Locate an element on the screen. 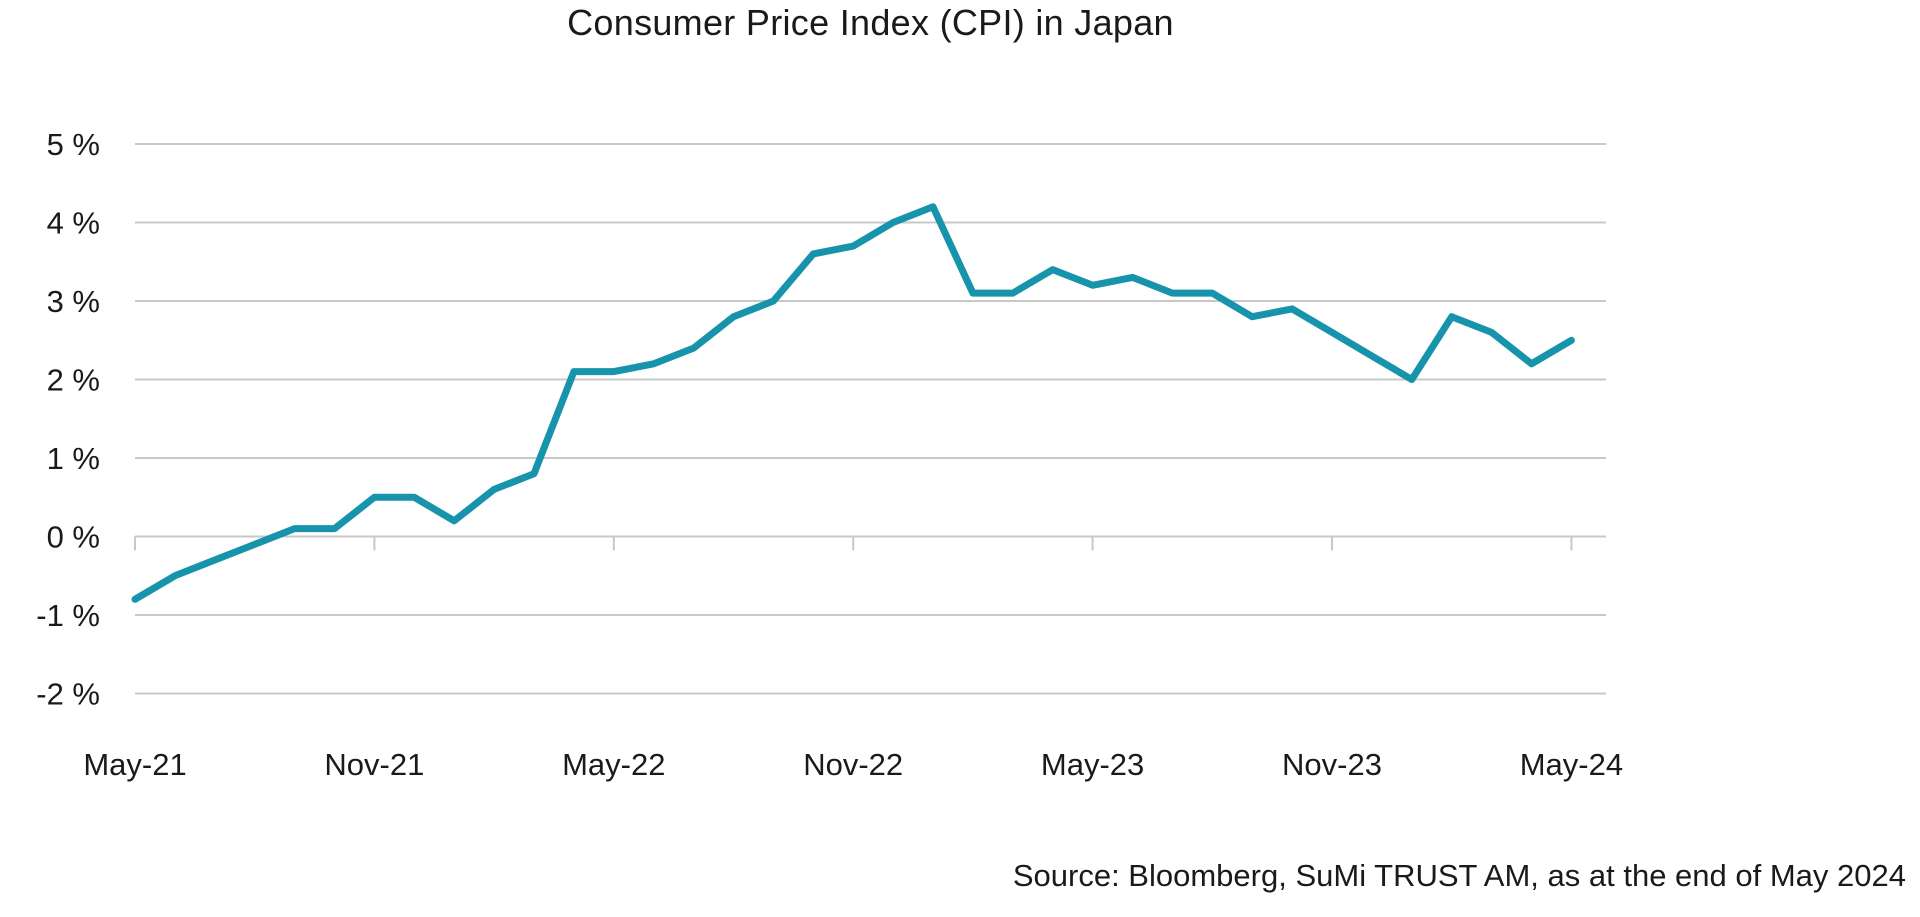 This screenshot has height=917, width=1920. y-axis-tick-label: 2 % is located at coordinates (73, 380).